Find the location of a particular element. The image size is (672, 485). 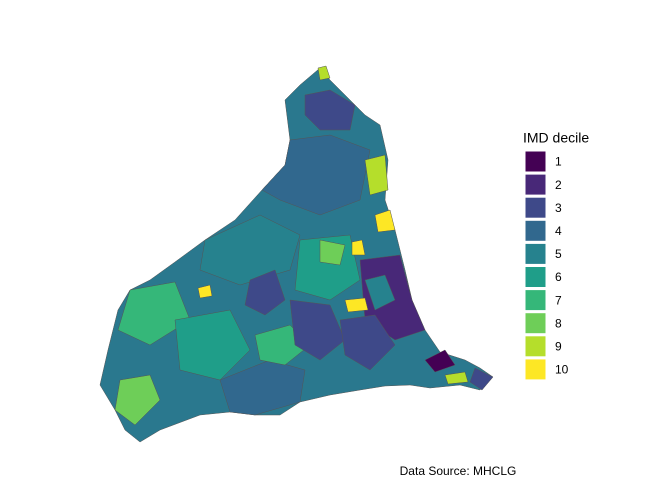

legend-label: 5 is located at coordinates (558, 254).